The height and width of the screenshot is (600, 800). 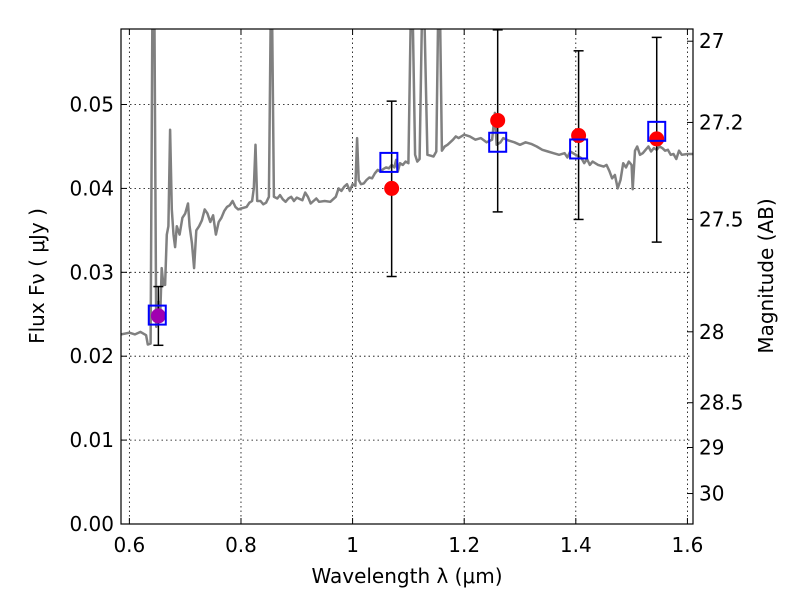 I want to click on x-tick-label: 1.6, so click(x=688, y=545).